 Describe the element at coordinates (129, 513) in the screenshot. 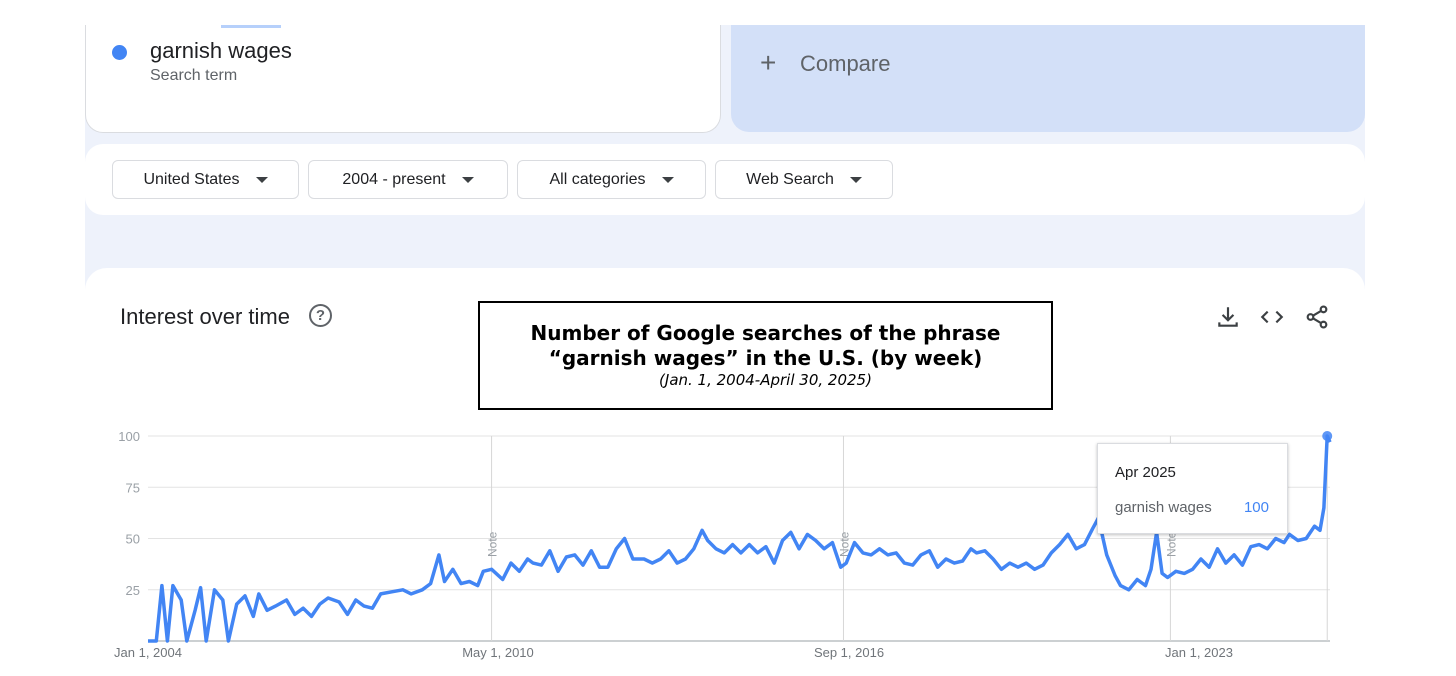

I see `y-axis-ticks: 25 50 75 100` at that location.